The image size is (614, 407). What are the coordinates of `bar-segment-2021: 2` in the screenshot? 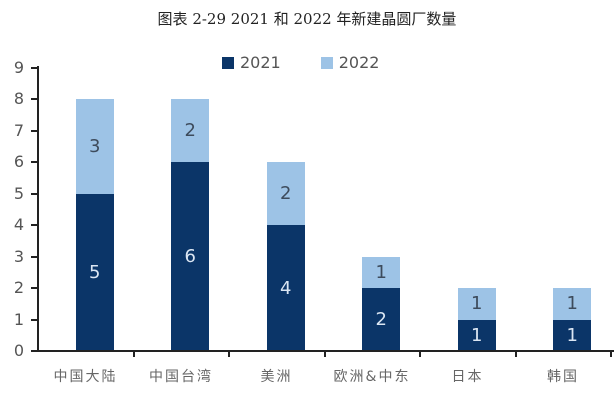 It's located at (381, 319).